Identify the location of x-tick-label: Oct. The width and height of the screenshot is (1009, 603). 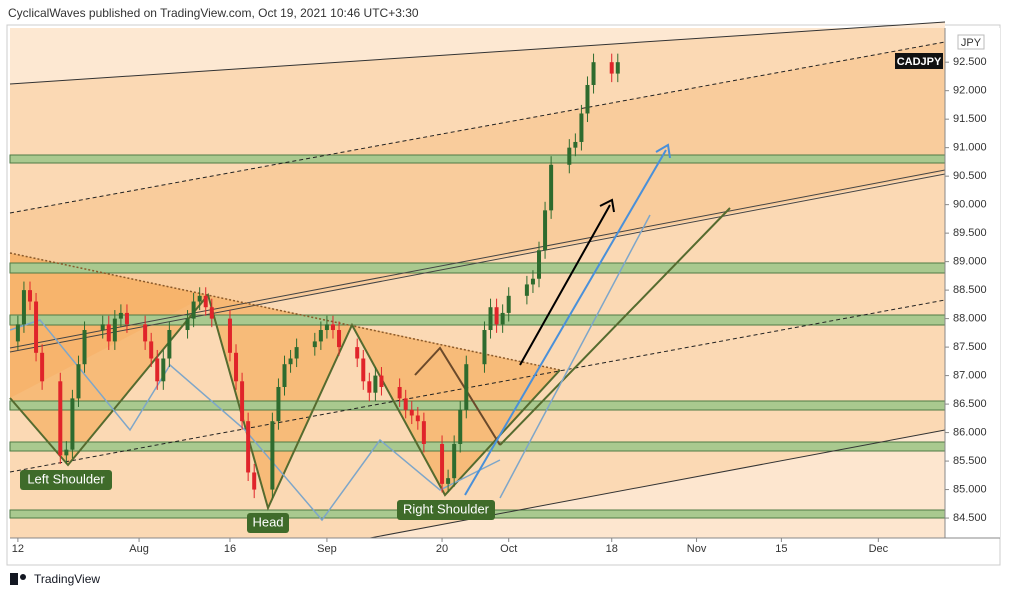
(508, 549).